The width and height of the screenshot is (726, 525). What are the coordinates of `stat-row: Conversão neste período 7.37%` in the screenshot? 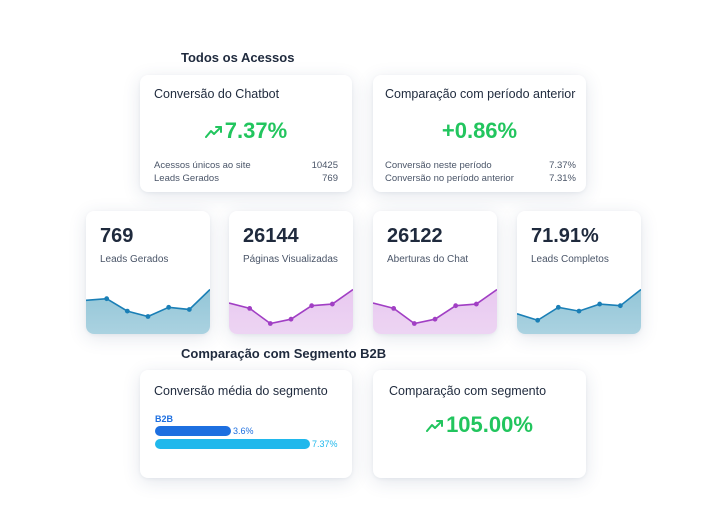 It's located at (480, 165).